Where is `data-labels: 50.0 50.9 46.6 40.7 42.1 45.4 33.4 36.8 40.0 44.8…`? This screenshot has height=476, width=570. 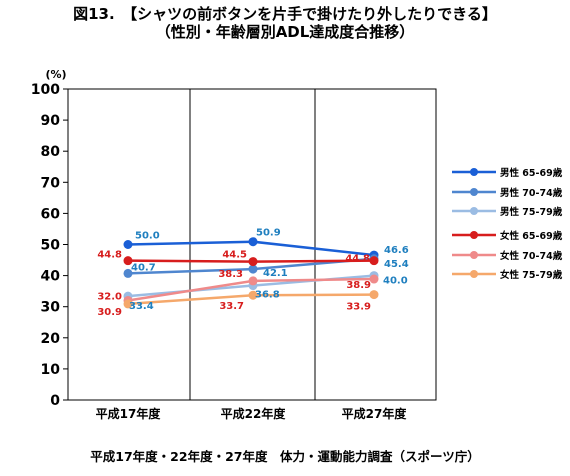 data-labels: 50.0 50.9 46.6 40.7 42.1 45.4 33.4 36.8 40.0 44.8… is located at coordinates (252, 273).